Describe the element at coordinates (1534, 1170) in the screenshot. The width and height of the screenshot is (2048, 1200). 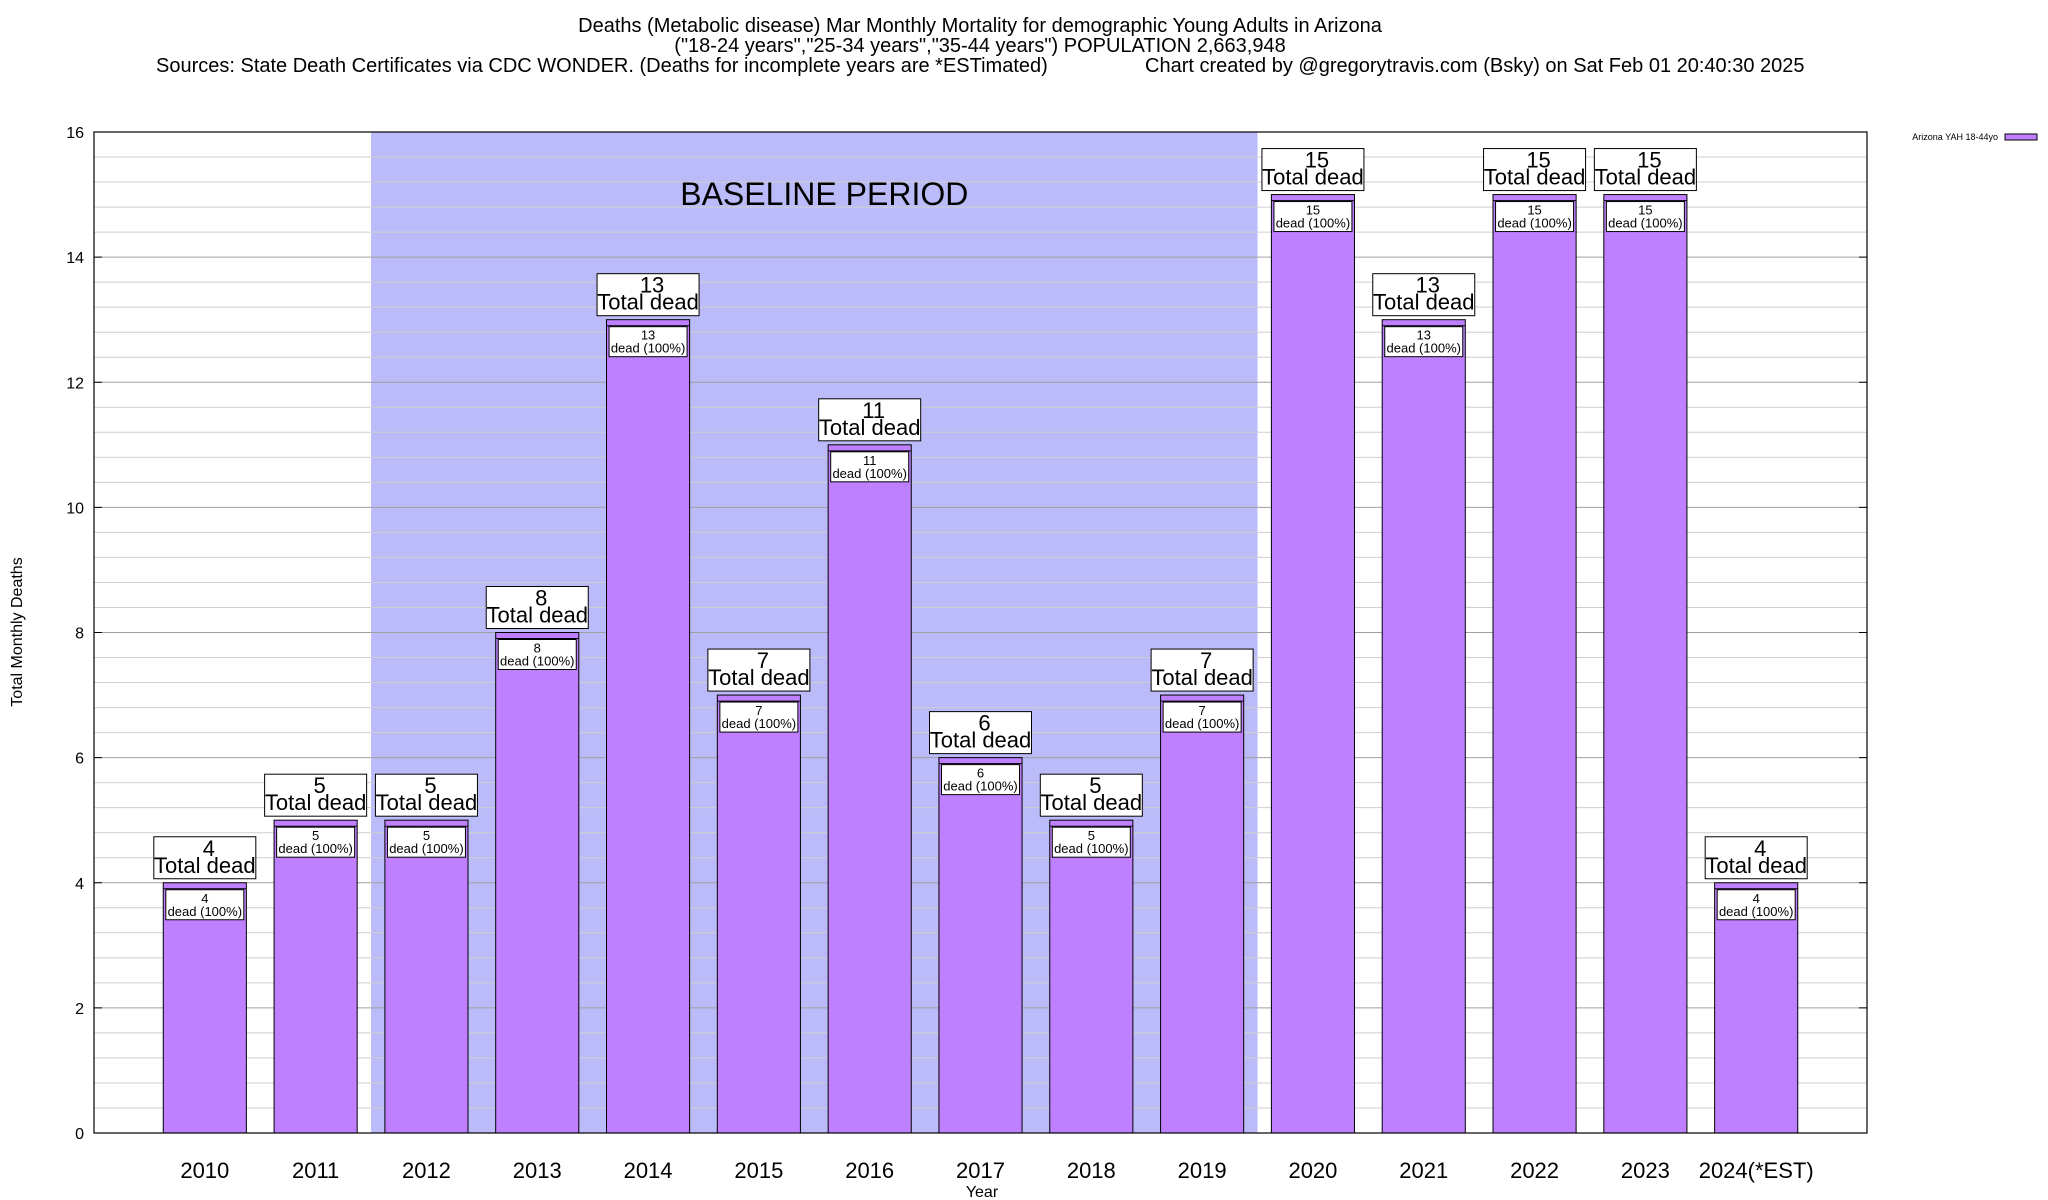
I see `x-tick-label: 2022` at that location.